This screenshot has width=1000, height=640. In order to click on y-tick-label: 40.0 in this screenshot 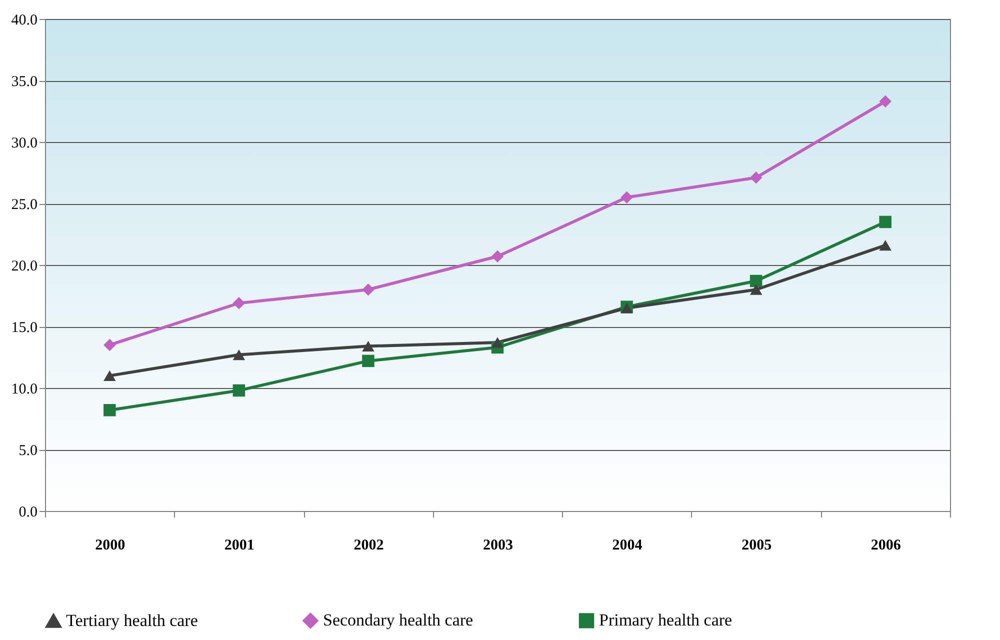, I will do `click(24, 20)`.